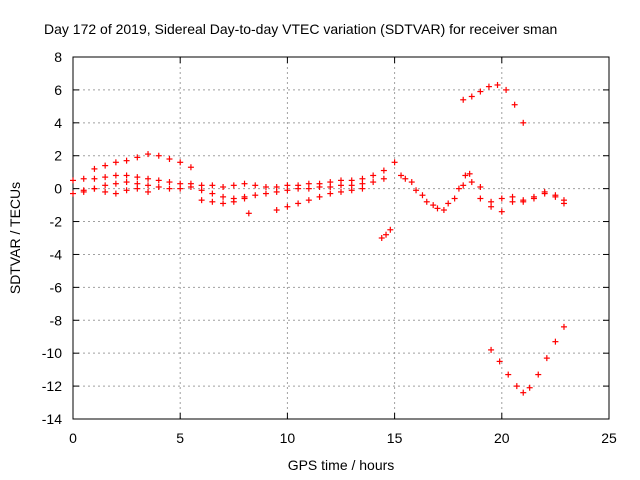 This screenshot has width=640, height=480. What do you see at coordinates (180, 438) in the screenshot?
I see `x-tick-label: 5` at bounding box center [180, 438].